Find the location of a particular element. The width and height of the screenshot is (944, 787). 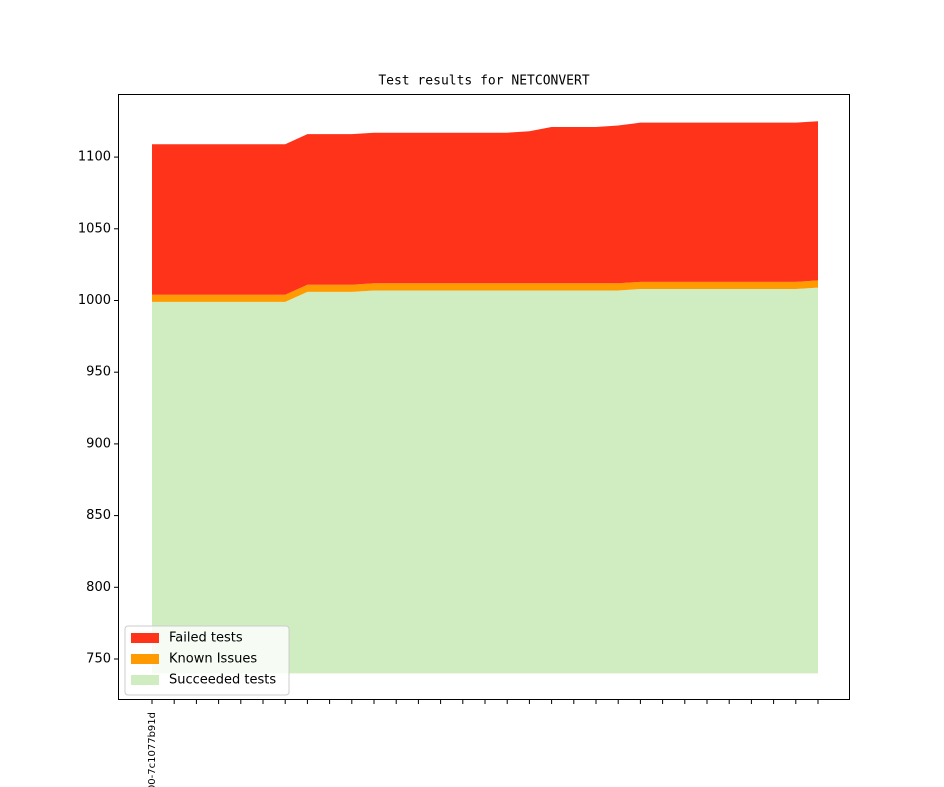

x-tick-label: 00-7c1077b91d is located at coordinates (152, 749).